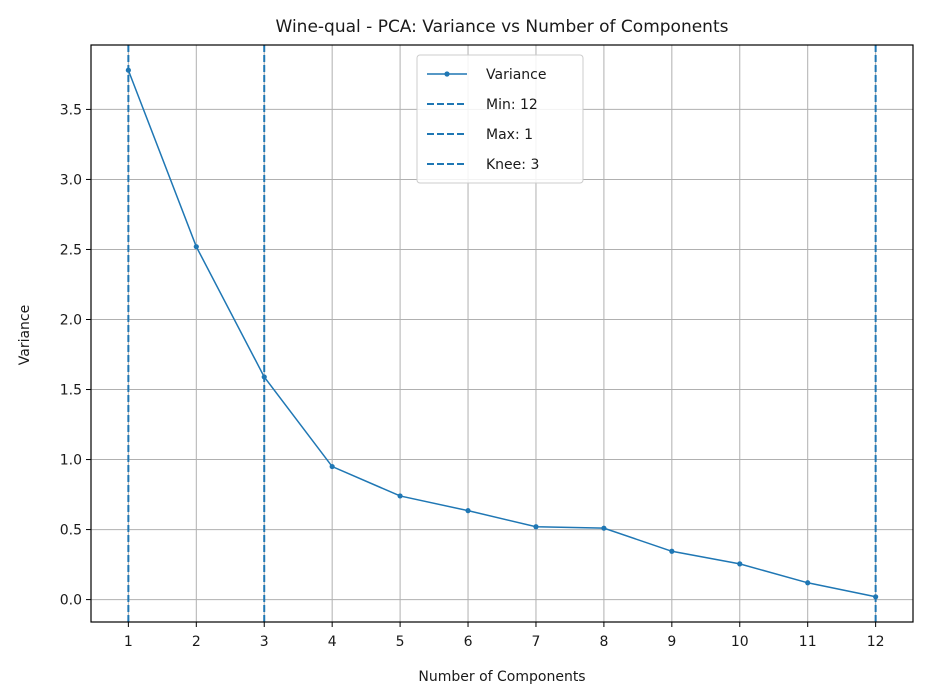  I want to click on x-tick-label: 10, so click(740, 642).